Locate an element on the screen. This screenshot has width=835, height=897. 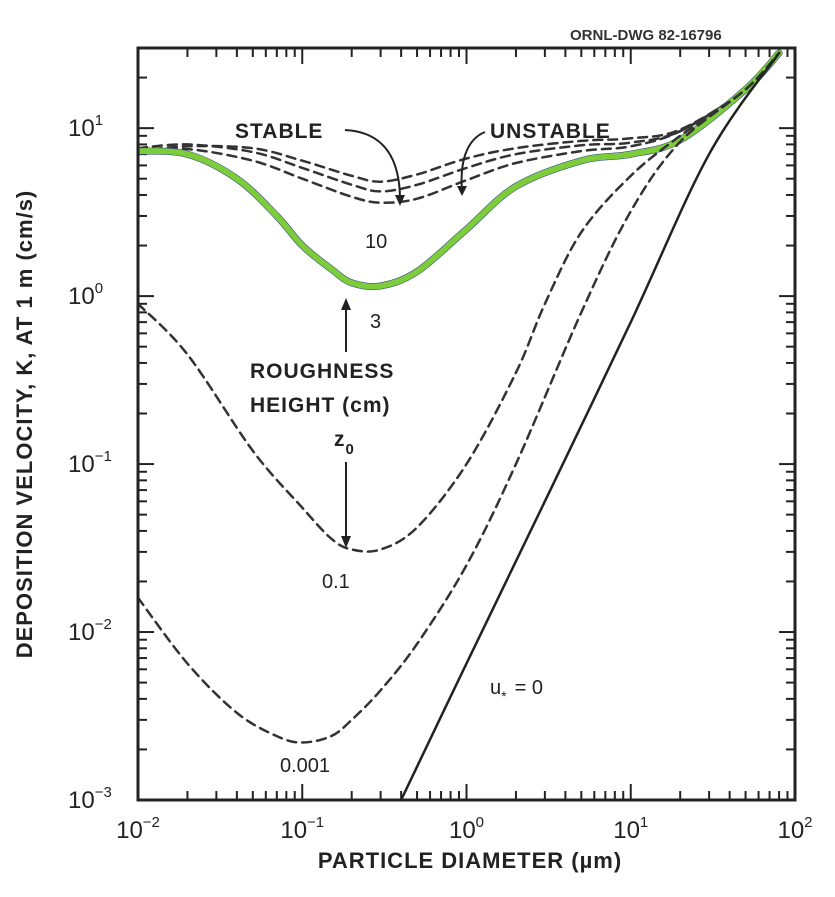
drawing-number: ORNL-DWG 82-16796 is located at coordinates (646, 35).